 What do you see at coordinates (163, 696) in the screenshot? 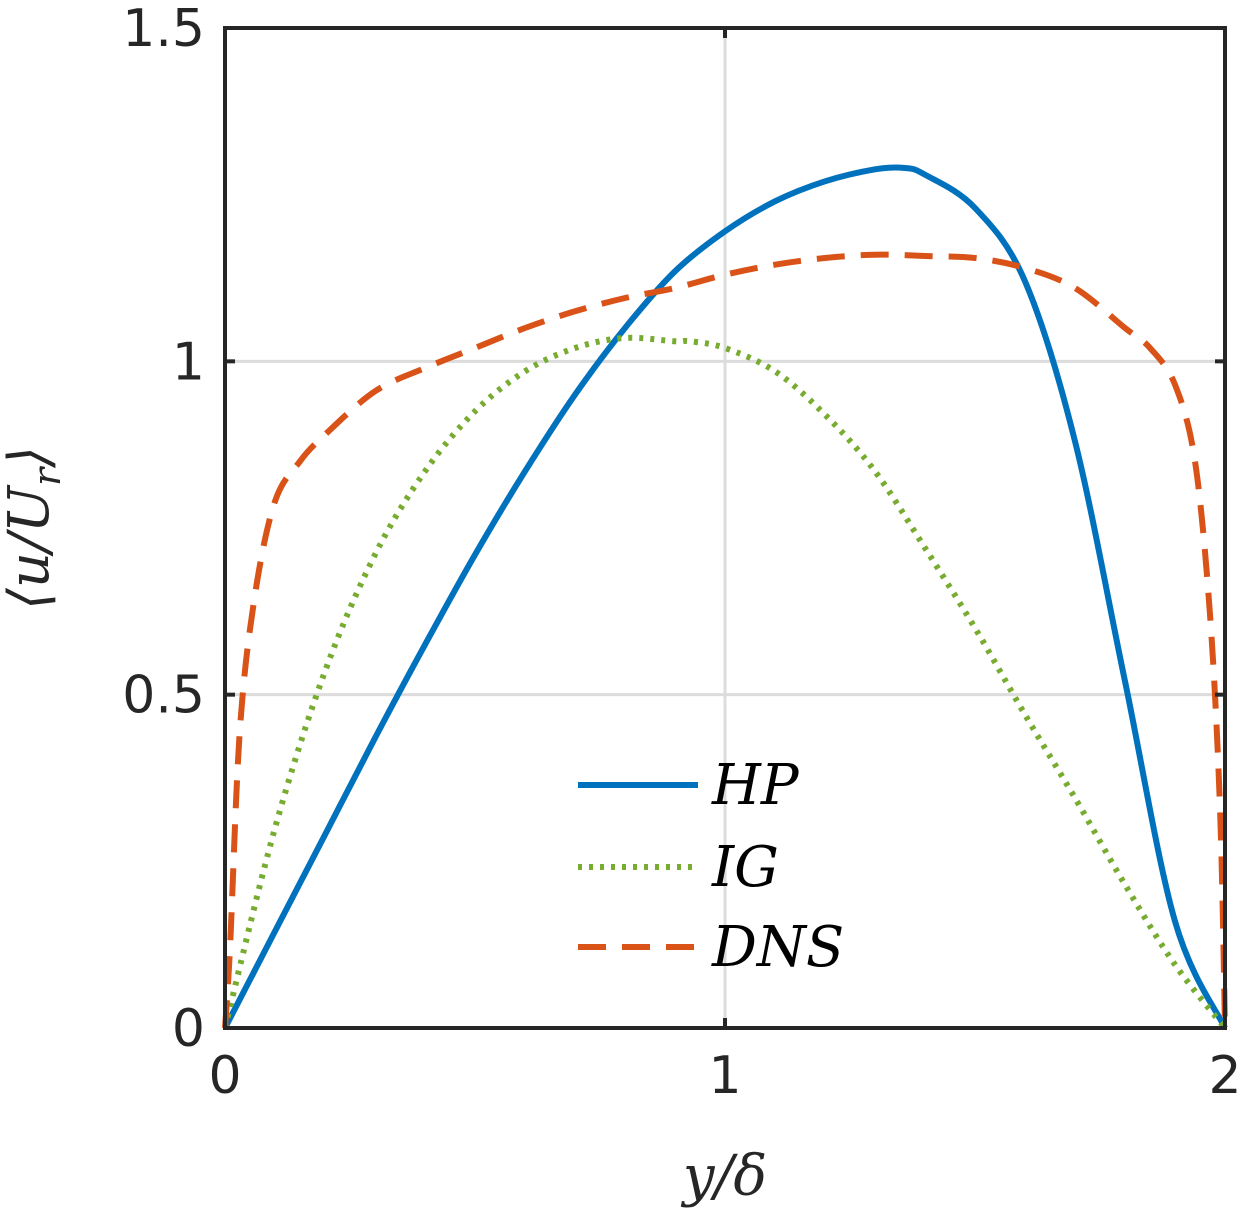
I see `y-tick-label: 0.5` at bounding box center [163, 696].